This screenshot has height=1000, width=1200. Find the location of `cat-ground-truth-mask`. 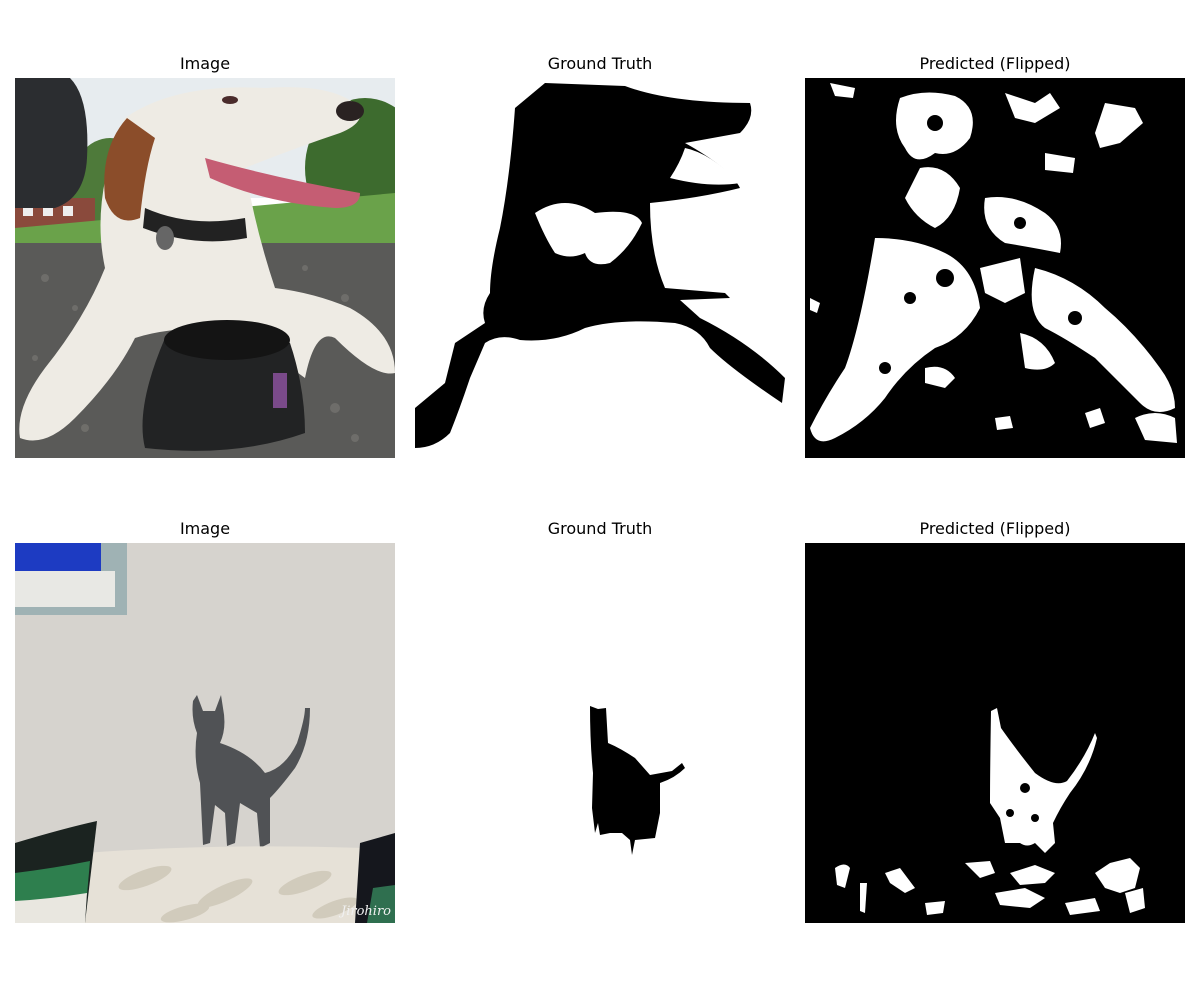

cat-ground-truth-mask is located at coordinates (600, 733).